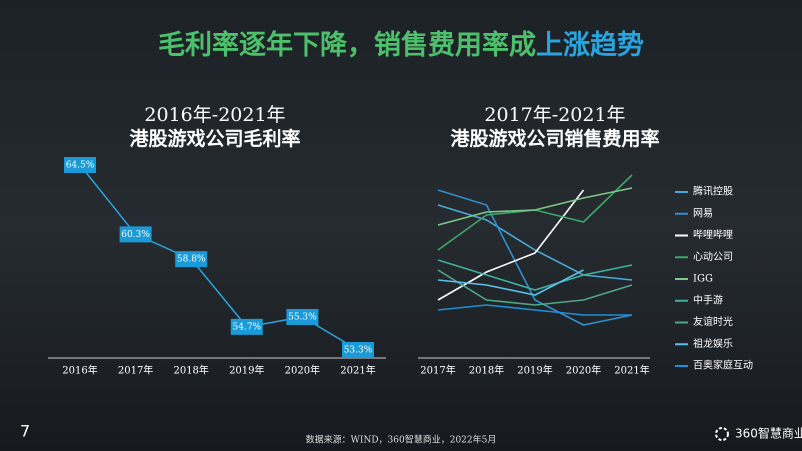 The width and height of the screenshot is (802, 451). What do you see at coordinates (723, 365) in the screenshot?
I see `legend-label: 百奥家庭互动` at bounding box center [723, 365].